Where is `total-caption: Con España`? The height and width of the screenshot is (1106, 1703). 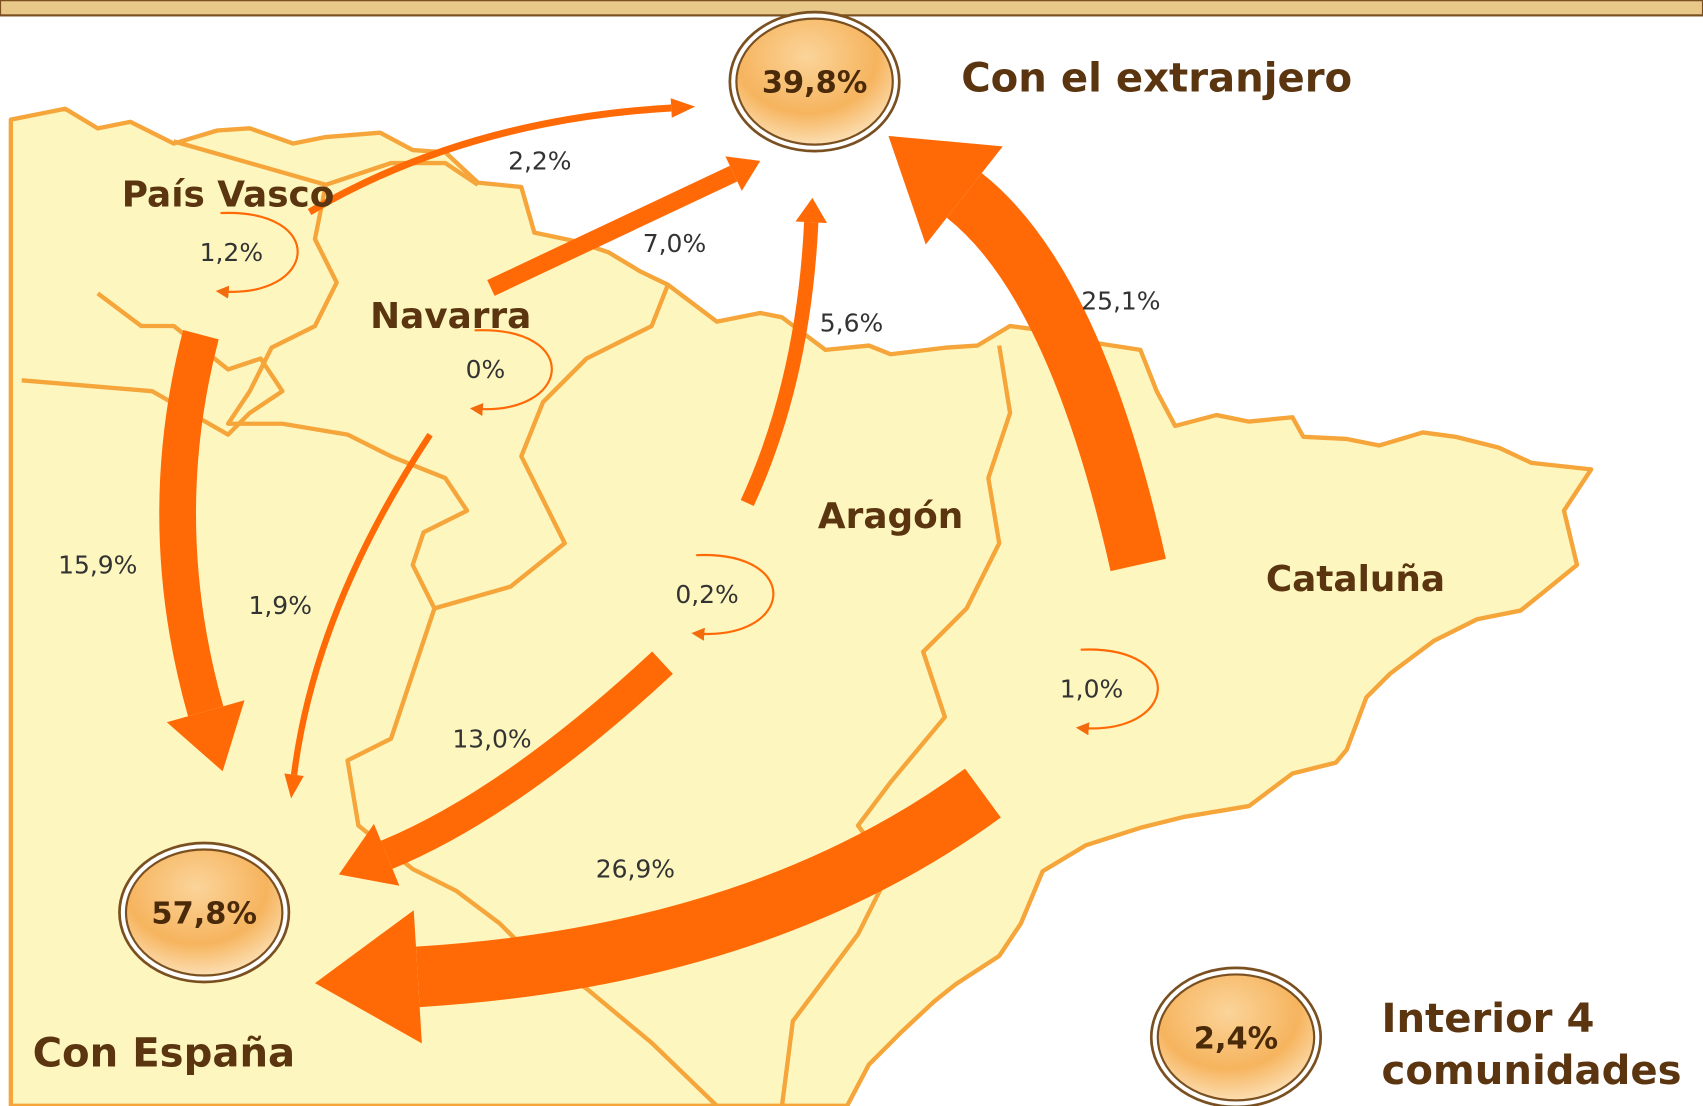
total-caption: Con España is located at coordinates (164, 1054).